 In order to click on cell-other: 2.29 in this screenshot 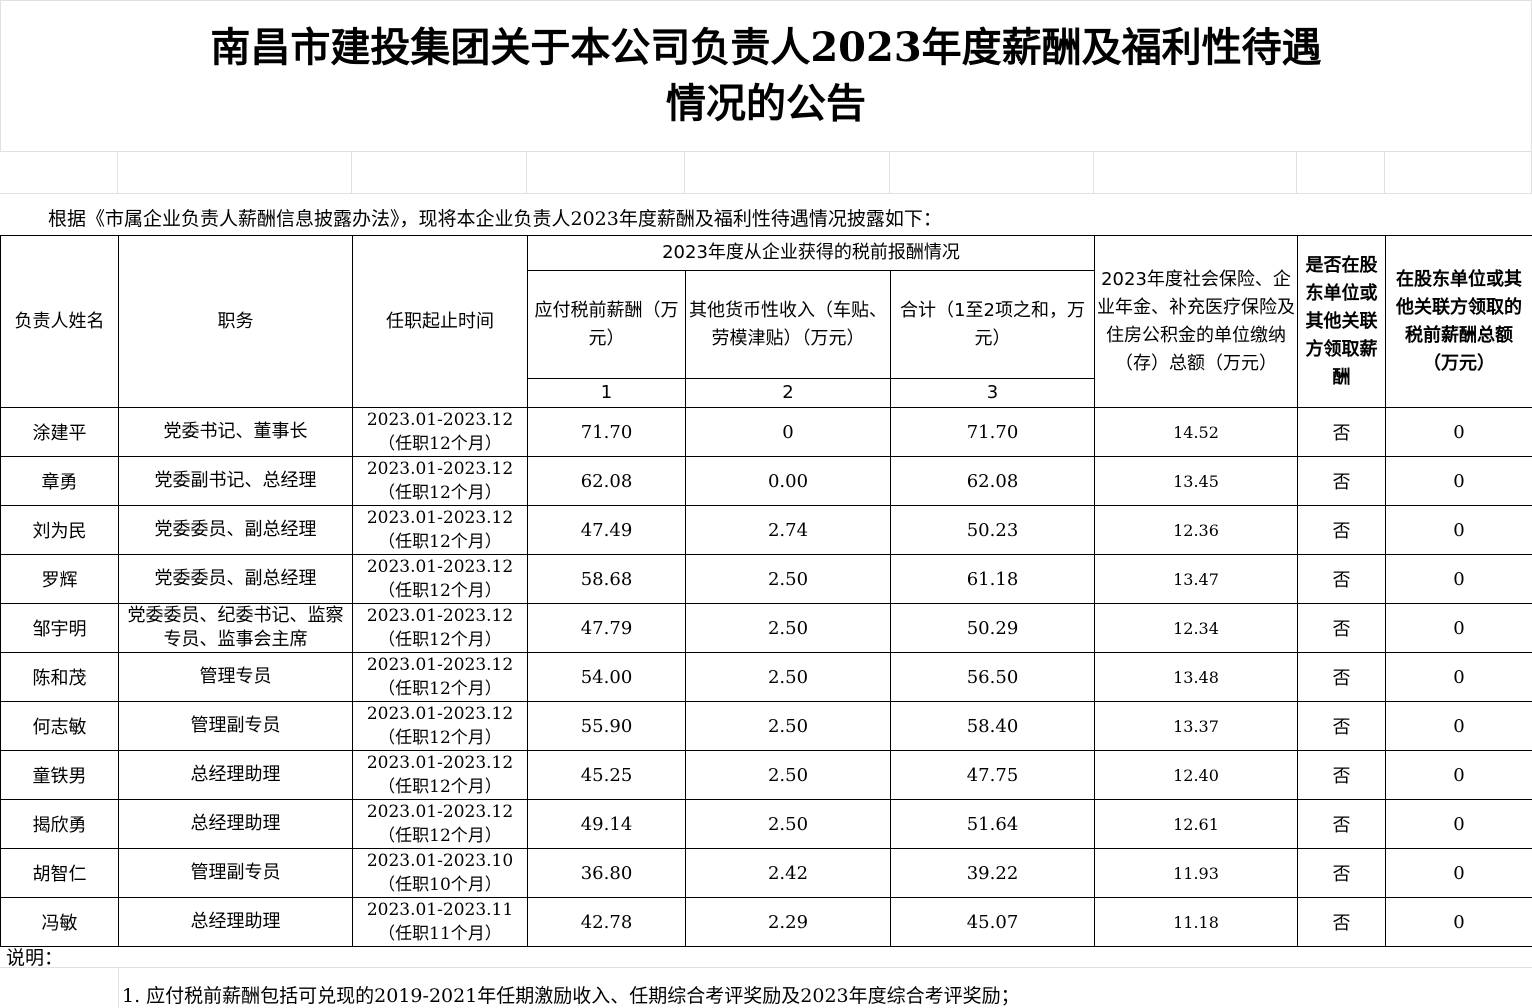, I will do `click(788, 922)`.